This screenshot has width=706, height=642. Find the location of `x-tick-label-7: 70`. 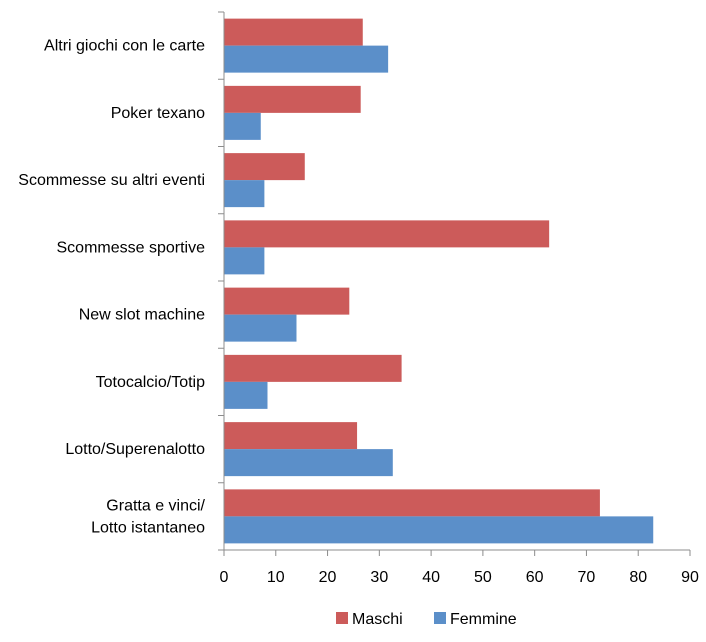

x-tick-label-7: 70 is located at coordinates (587, 577).